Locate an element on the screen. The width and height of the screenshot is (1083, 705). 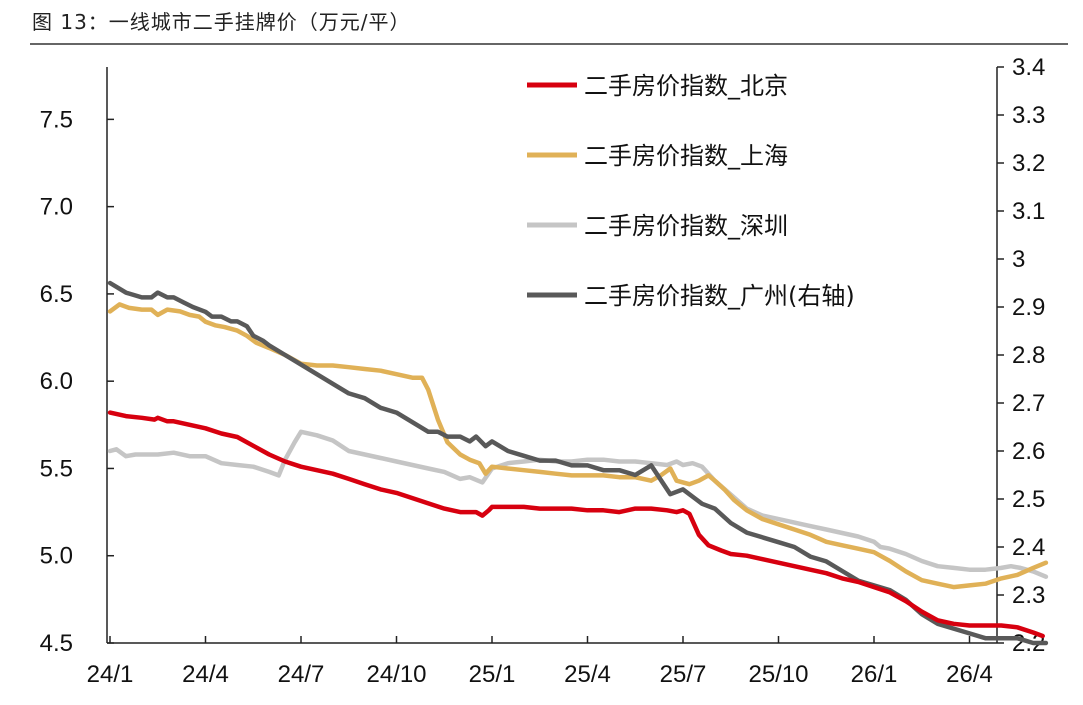
x-axis-tick-label: 24/4 is located at coordinates (205, 674).